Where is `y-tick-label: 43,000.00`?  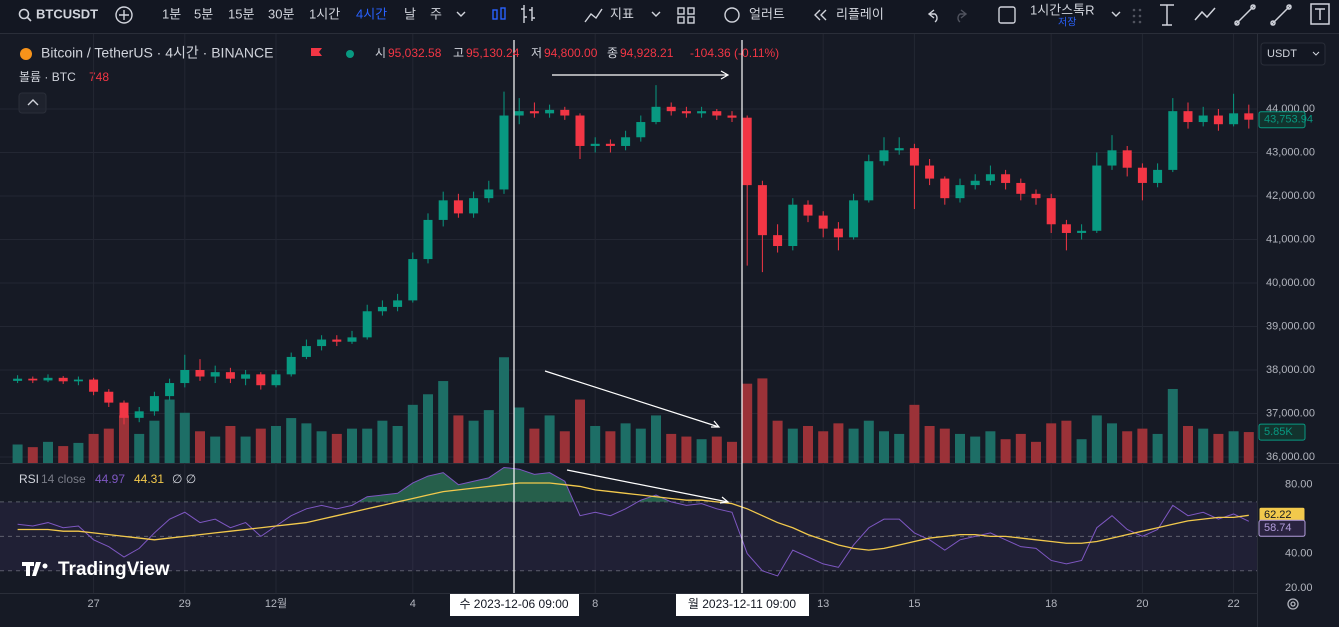
y-tick-label: 43,000.00 is located at coordinates (1290, 152).